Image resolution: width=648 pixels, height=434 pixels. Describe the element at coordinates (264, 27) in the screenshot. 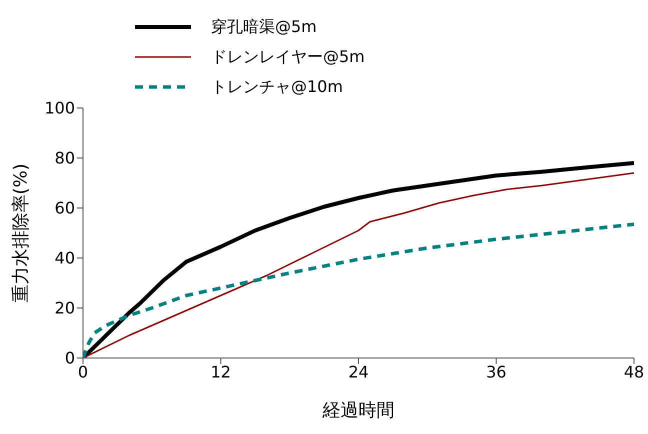

I see `legend-label: 穿孔暗渠@5m` at that location.